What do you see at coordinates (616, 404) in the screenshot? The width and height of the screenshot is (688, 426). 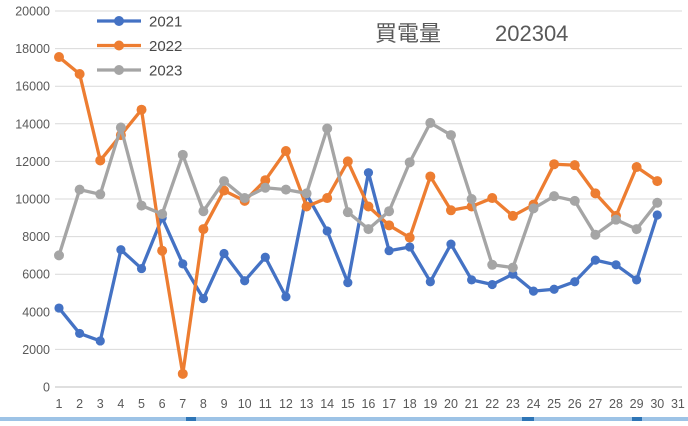 I see `x-tick-label: 28` at bounding box center [616, 404].